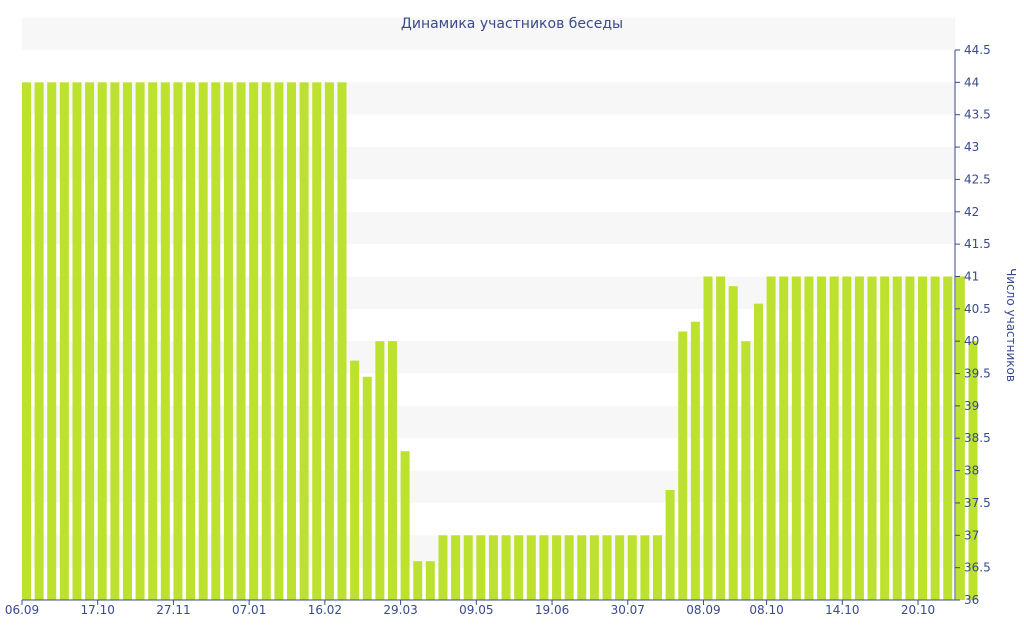 The image size is (1024, 644). What do you see at coordinates (977, 115) in the screenshot?
I see `y-tick-label: 43.5` at bounding box center [977, 115].